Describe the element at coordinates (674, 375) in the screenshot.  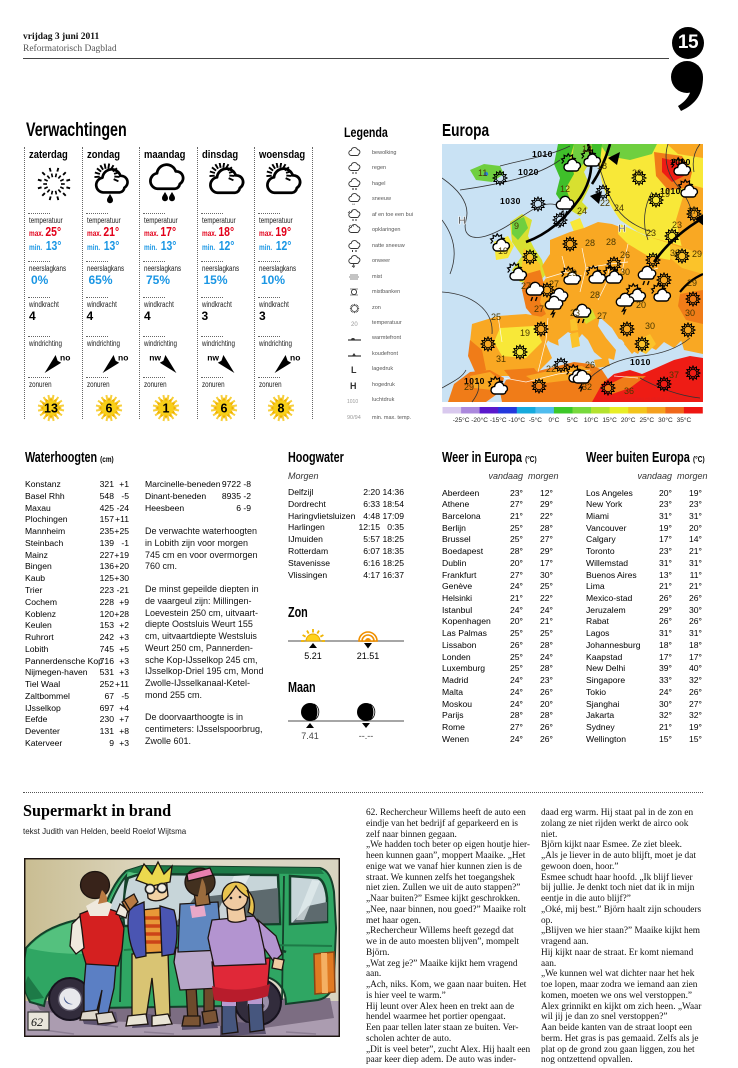
I see `svg-text: 37` at that location.